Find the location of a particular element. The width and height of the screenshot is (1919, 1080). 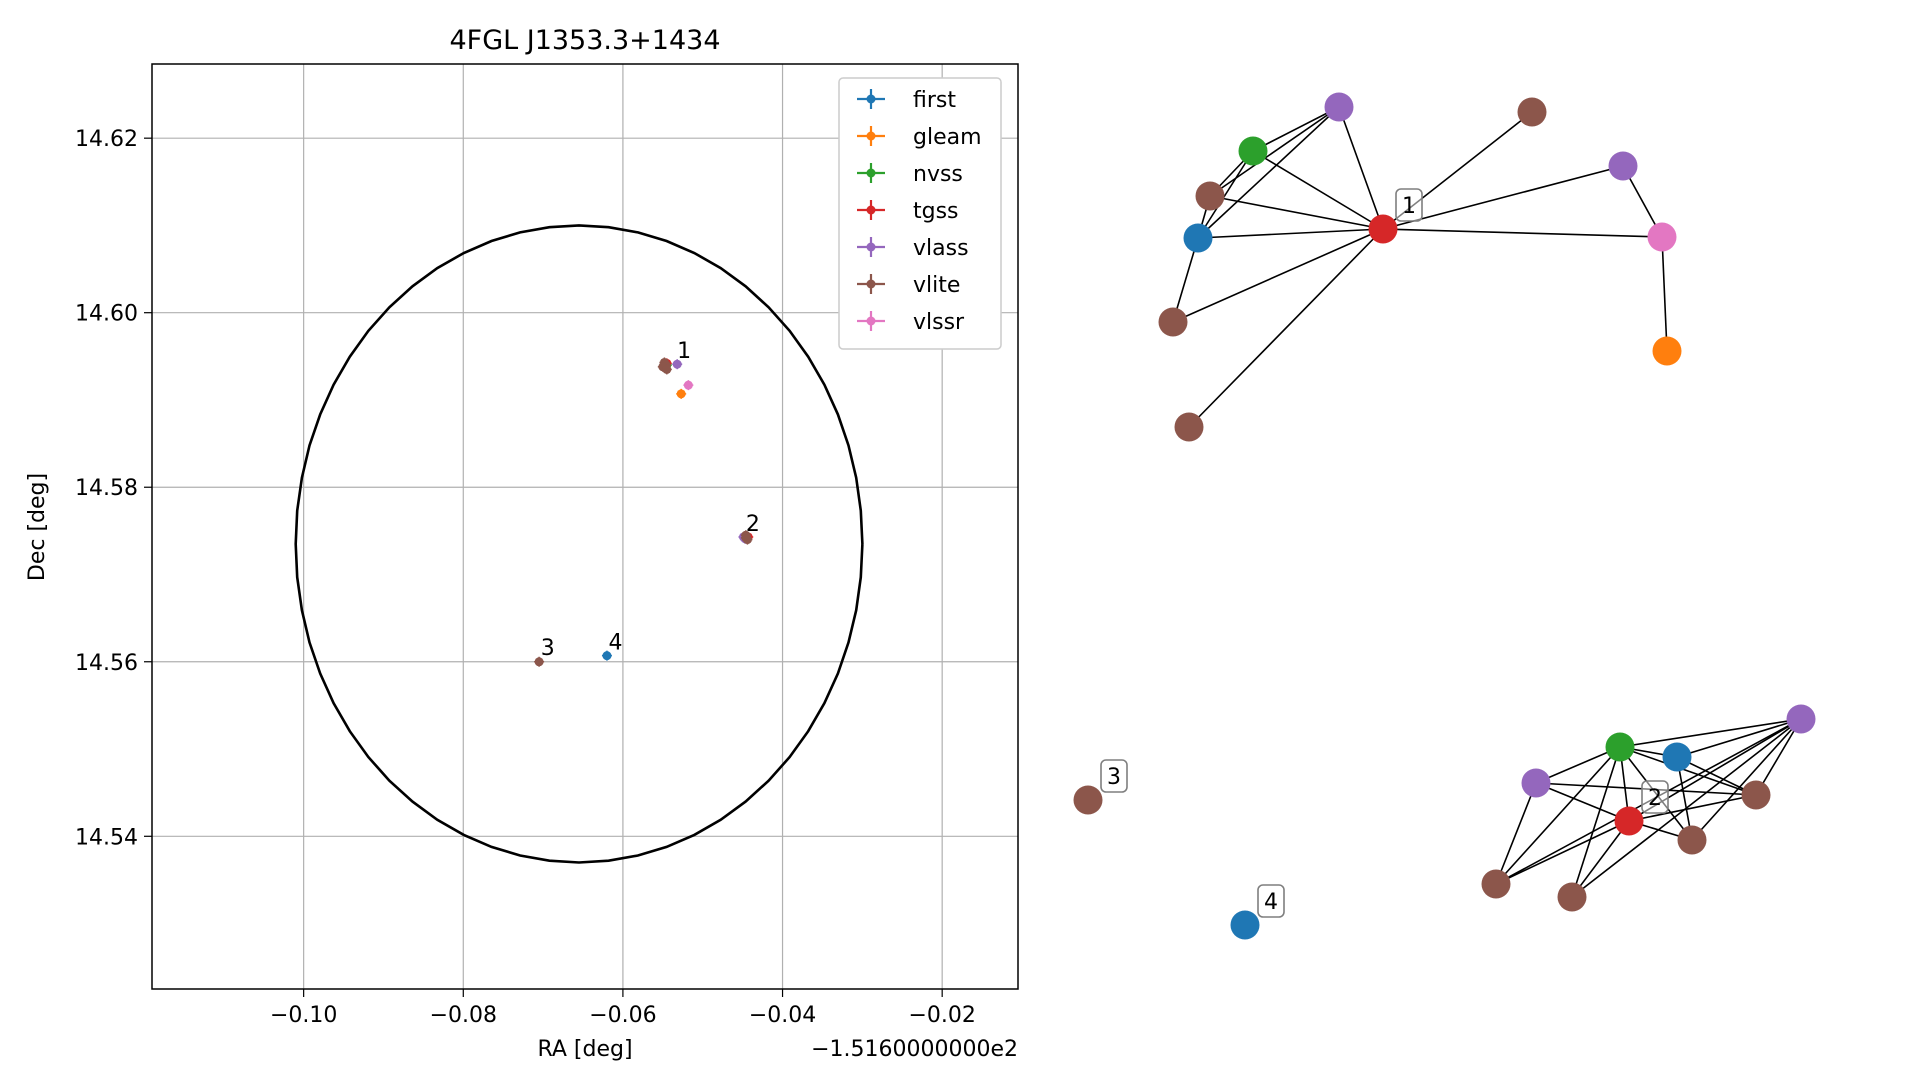

y-axis-label: Dec [deg] is located at coordinates (37, 527).